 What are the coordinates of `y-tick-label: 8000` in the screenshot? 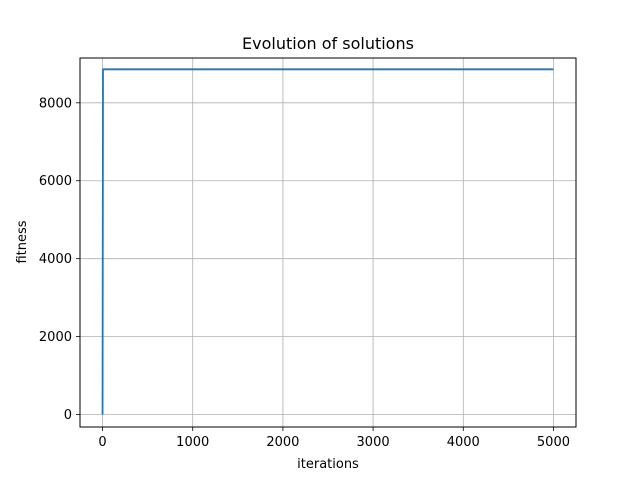 It's located at (55, 103).